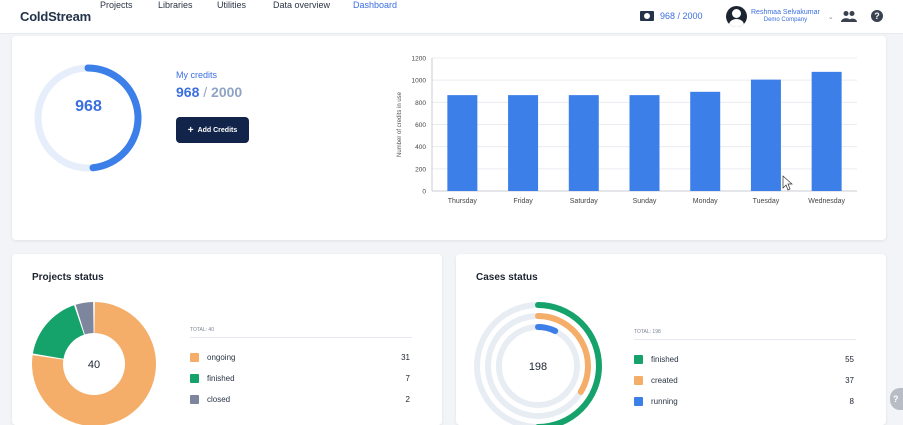  What do you see at coordinates (420, 169) in the screenshot?
I see `y-tick-label: 200` at bounding box center [420, 169].